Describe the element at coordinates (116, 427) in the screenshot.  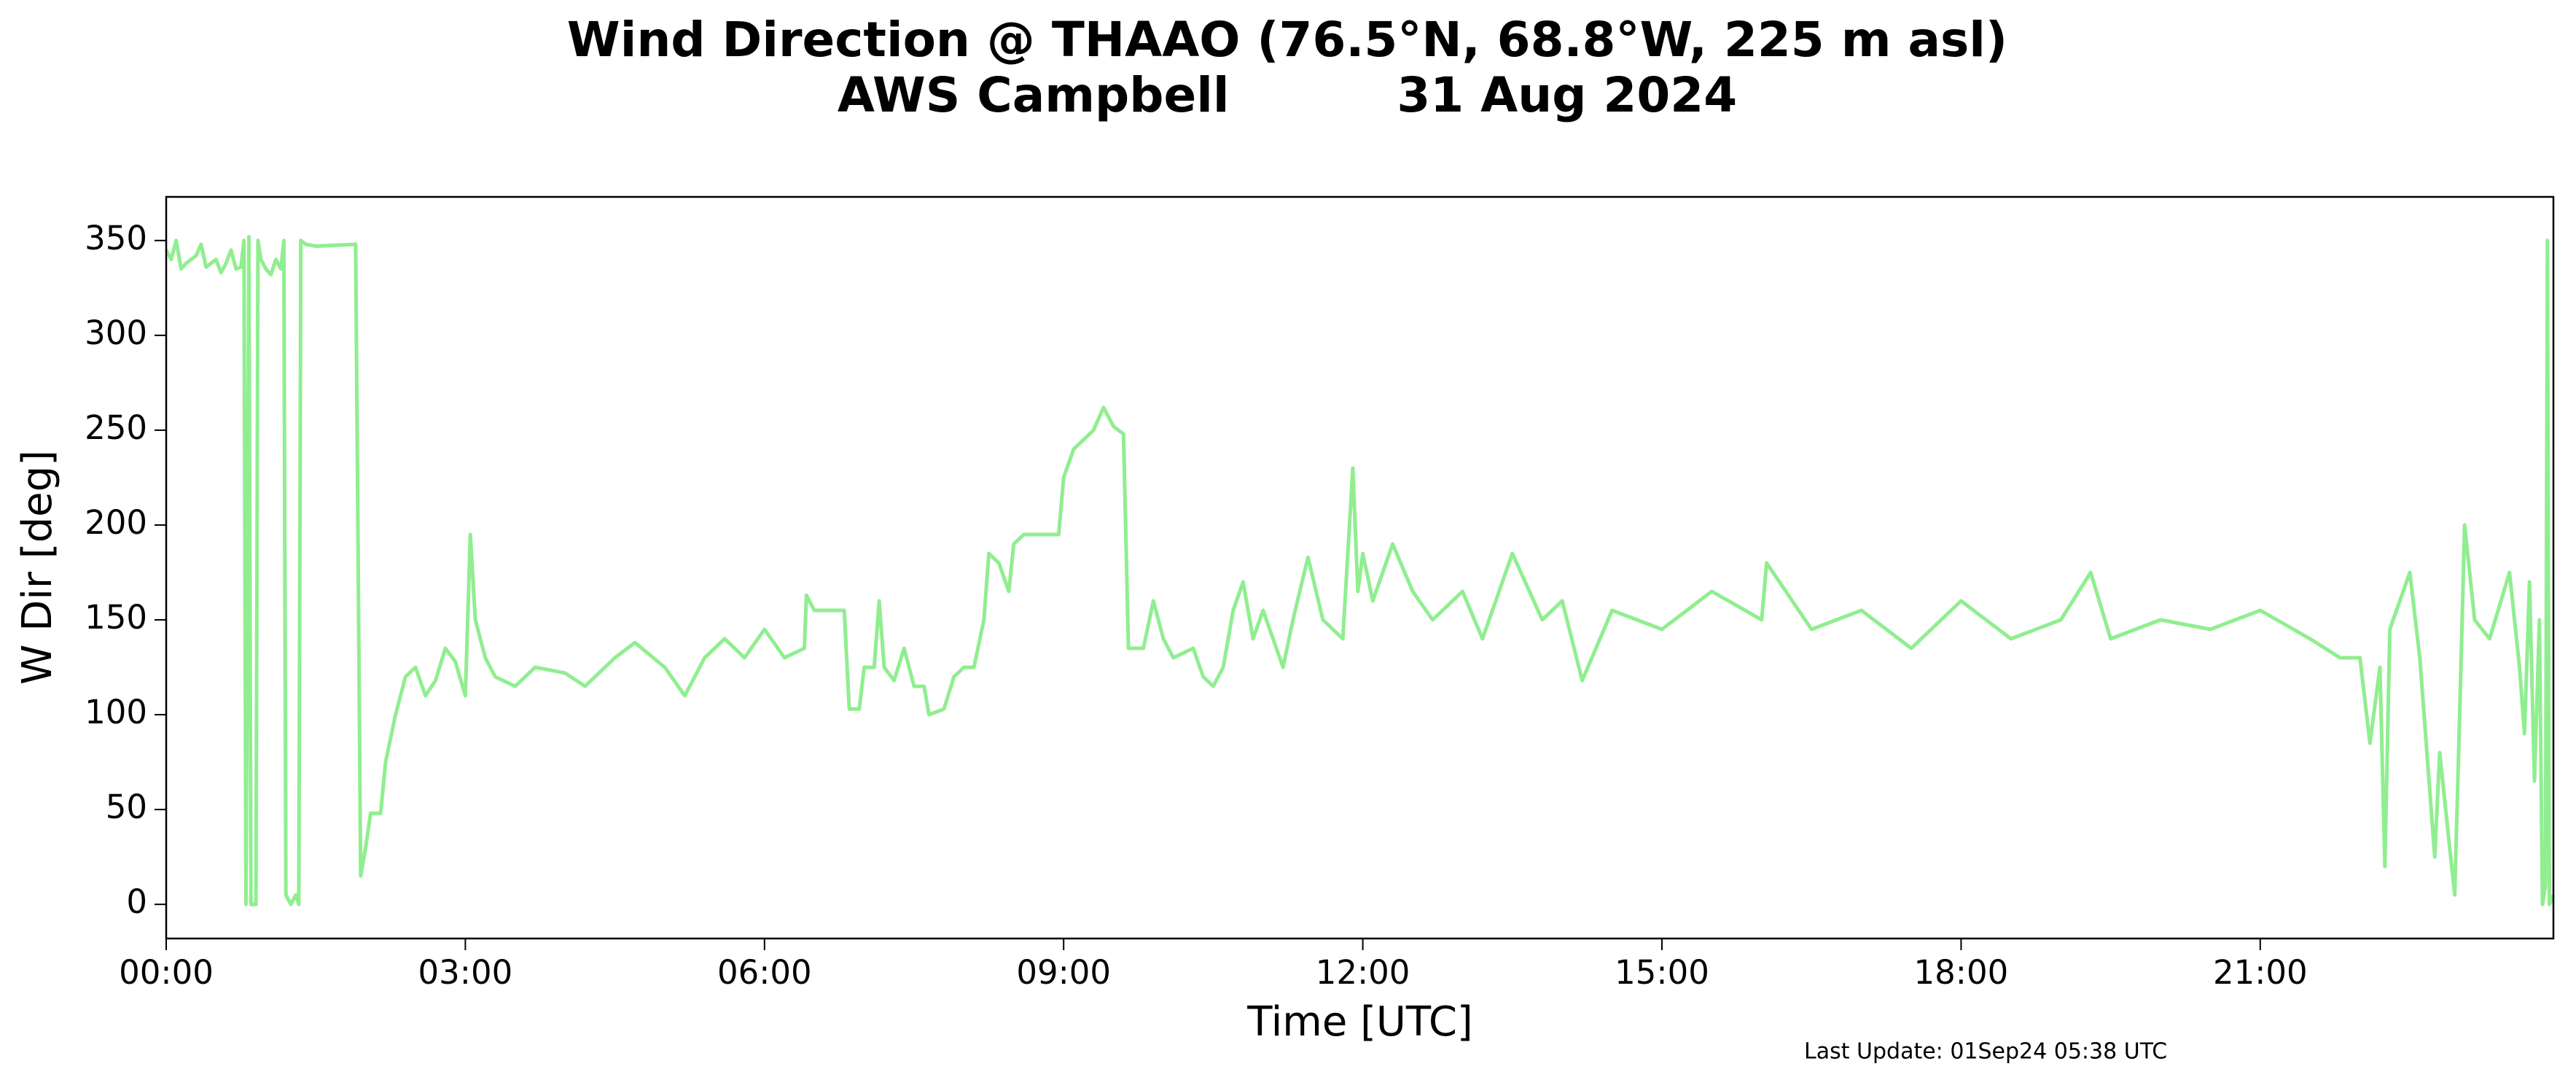
I see `y-tick-label: 250` at that location.